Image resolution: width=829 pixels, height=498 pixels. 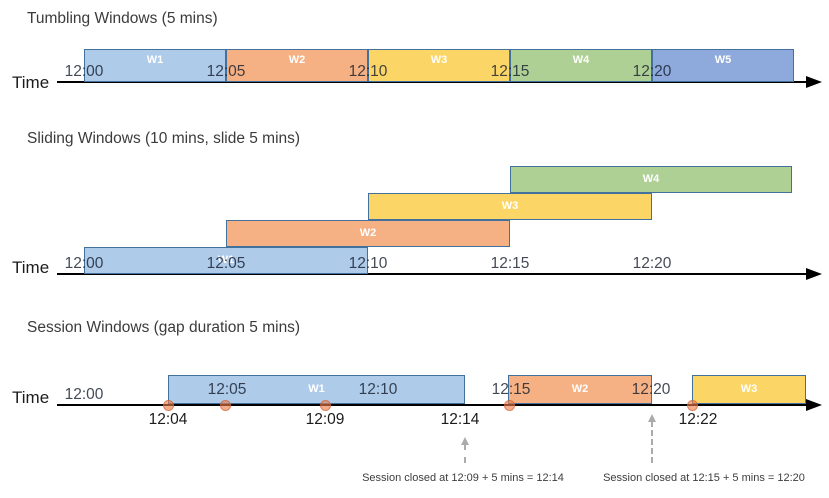 What do you see at coordinates (164, 327) in the screenshot?
I see `session-section-title: Session Windows (gap duration 5 mins)` at bounding box center [164, 327].